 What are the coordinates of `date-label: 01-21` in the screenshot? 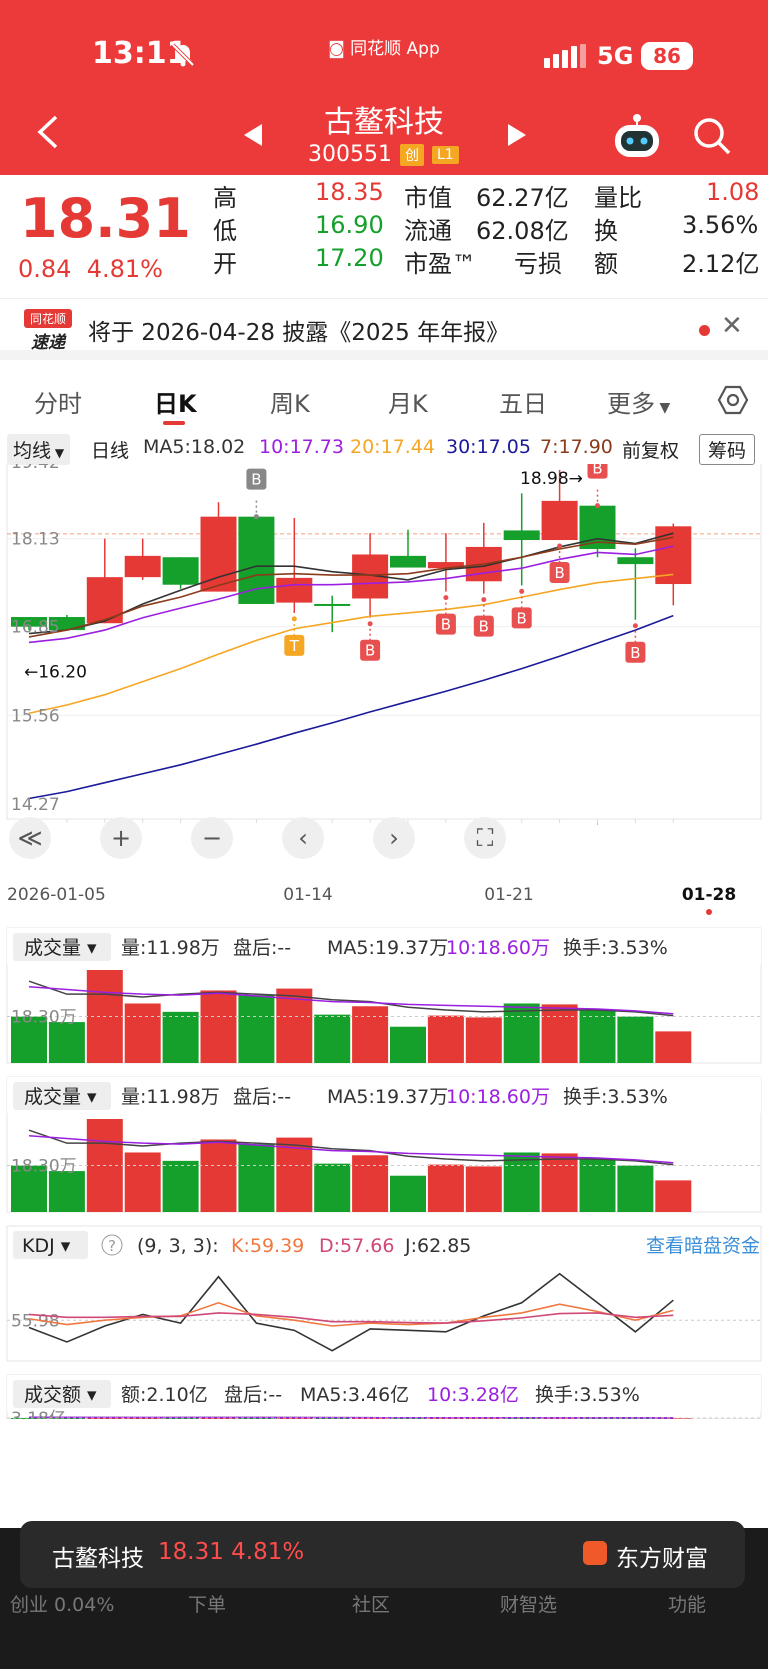 It's located at (508, 895).